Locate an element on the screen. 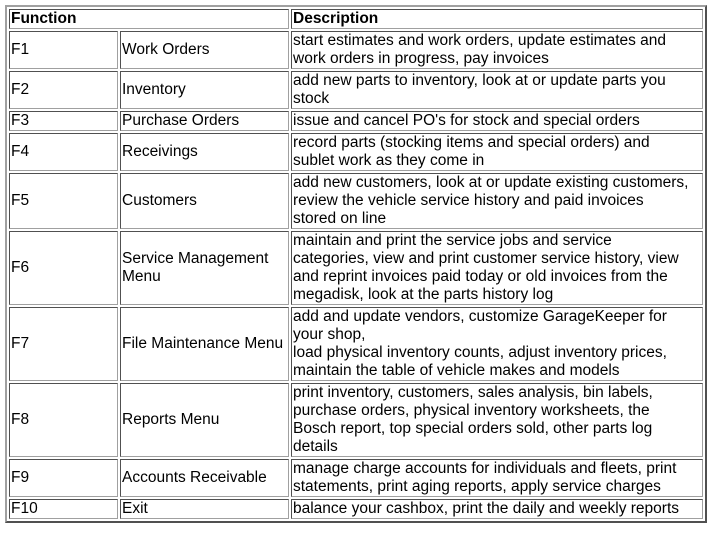 This screenshot has width=721, height=547. function-key: F8 is located at coordinates (63, 420).